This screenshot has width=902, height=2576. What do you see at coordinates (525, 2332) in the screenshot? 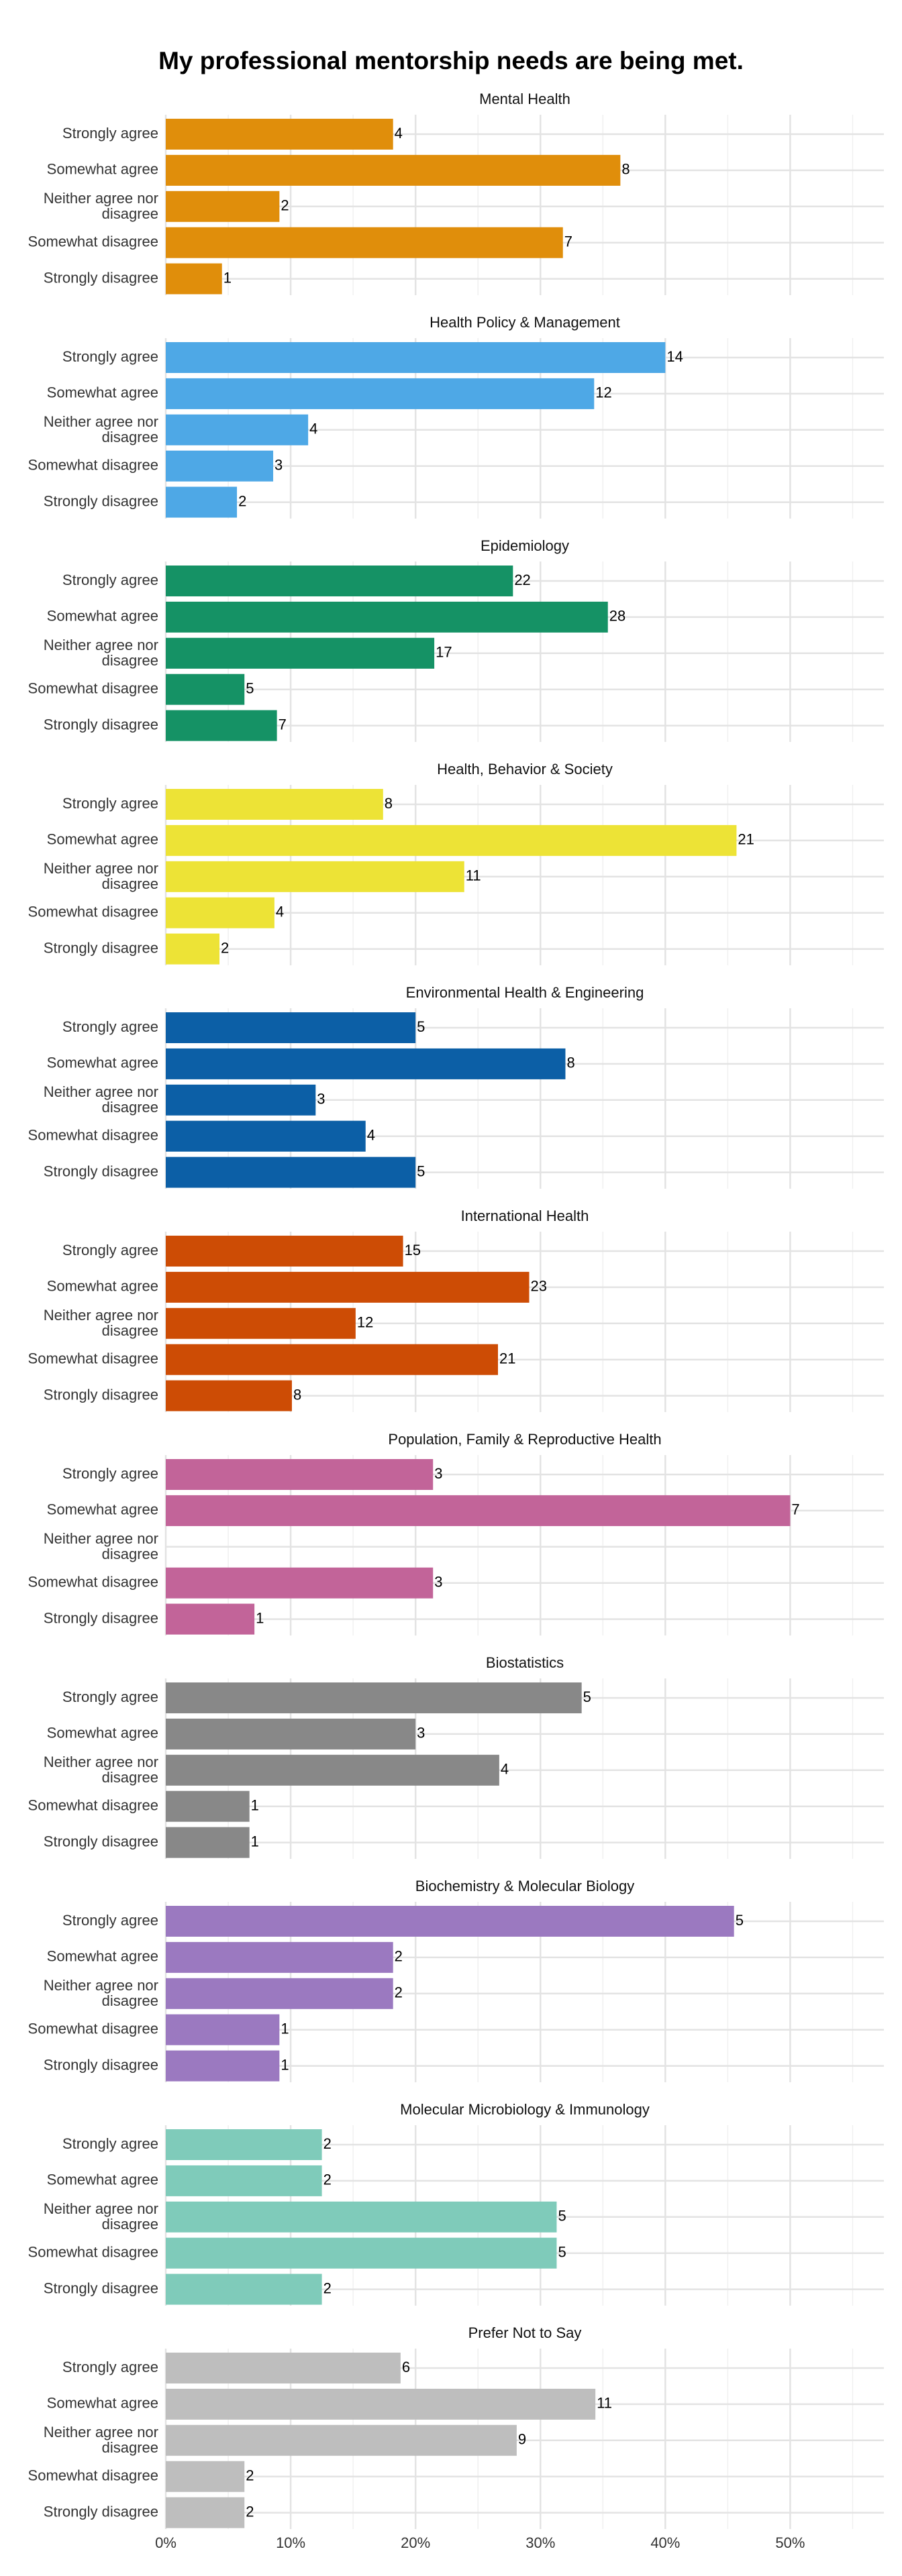
I see `facet-title: Prefer Not to Say` at bounding box center [525, 2332].